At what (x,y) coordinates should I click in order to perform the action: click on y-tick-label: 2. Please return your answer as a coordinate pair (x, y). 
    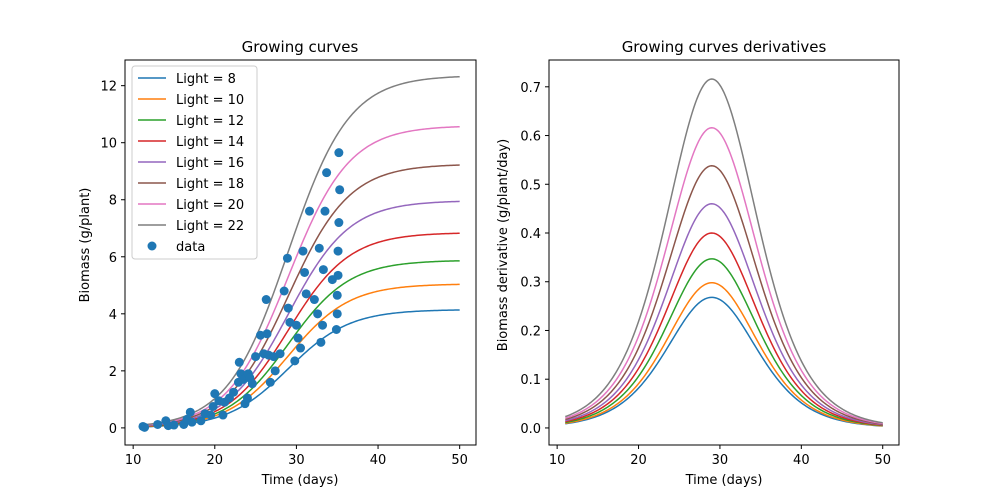
    Looking at the image, I should click on (113, 372).